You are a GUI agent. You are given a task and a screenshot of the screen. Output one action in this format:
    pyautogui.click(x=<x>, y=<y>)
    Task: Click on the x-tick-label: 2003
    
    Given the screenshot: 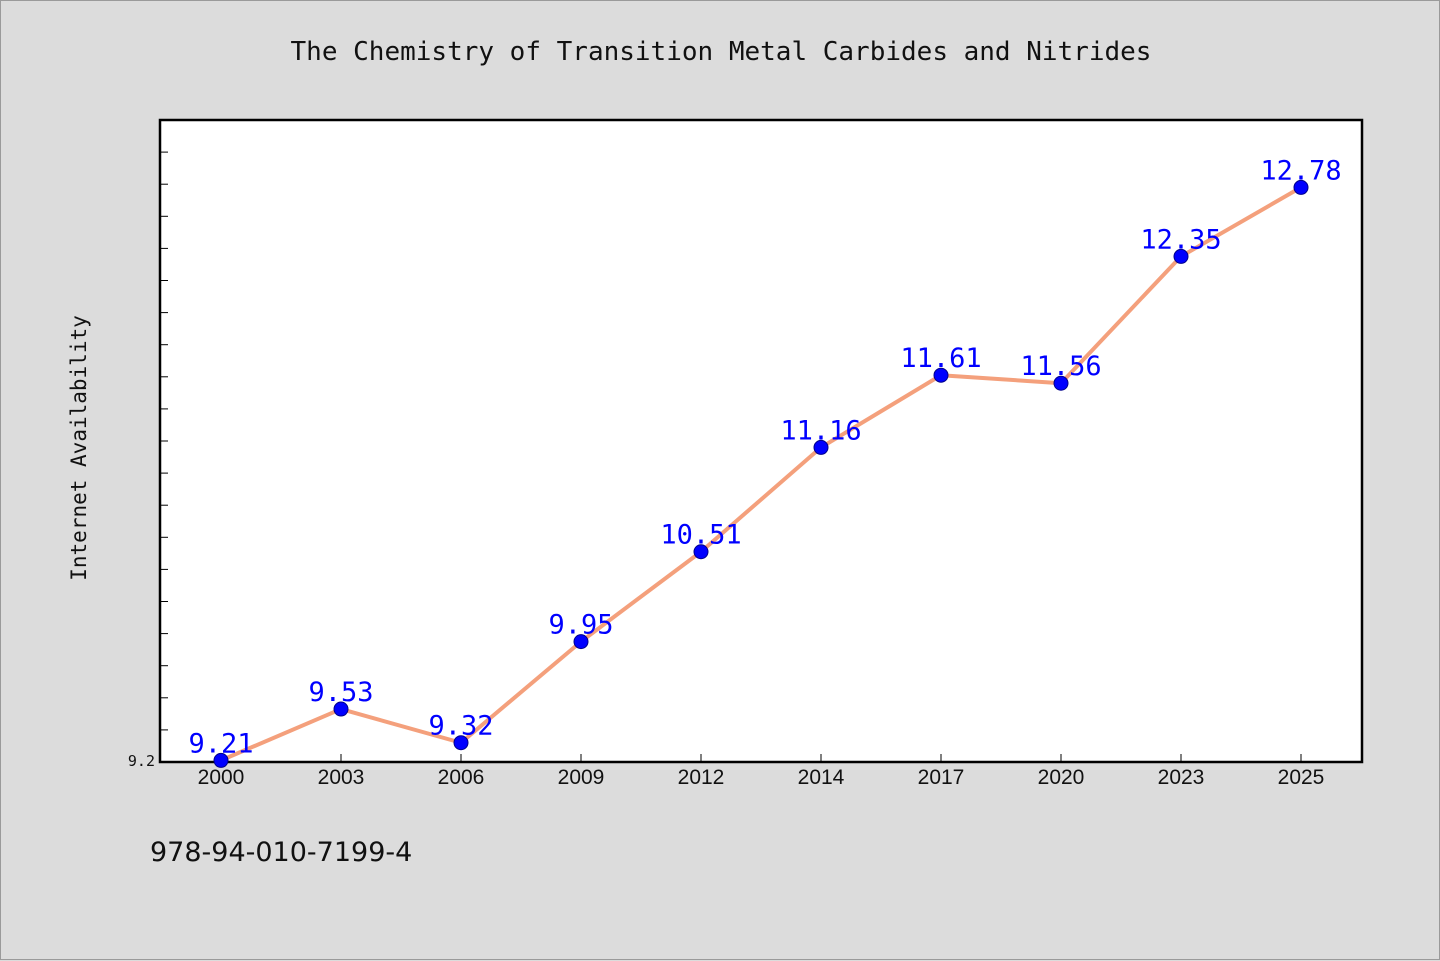 What is the action you would take?
    pyautogui.click(x=341, y=777)
    